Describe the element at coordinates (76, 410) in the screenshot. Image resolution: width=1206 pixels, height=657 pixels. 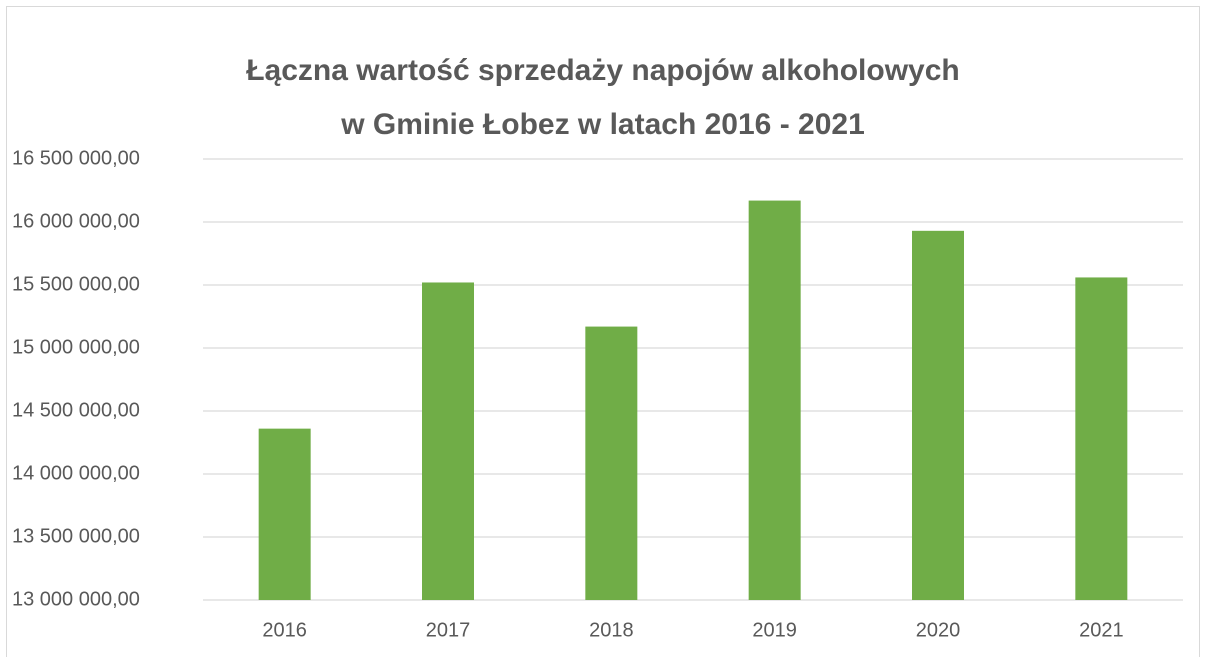
I see `y-tick-label: 14 500 000,00` at that location.